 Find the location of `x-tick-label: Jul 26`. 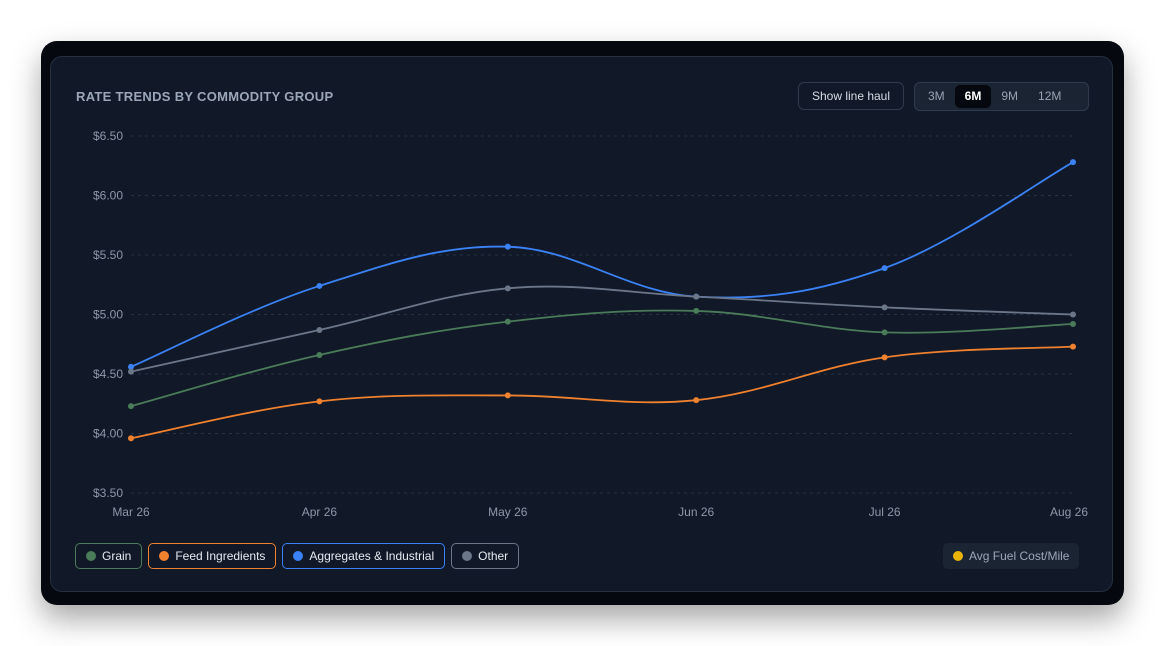

x-tick-label: Jul 26 is located at coordinates (885, 512).